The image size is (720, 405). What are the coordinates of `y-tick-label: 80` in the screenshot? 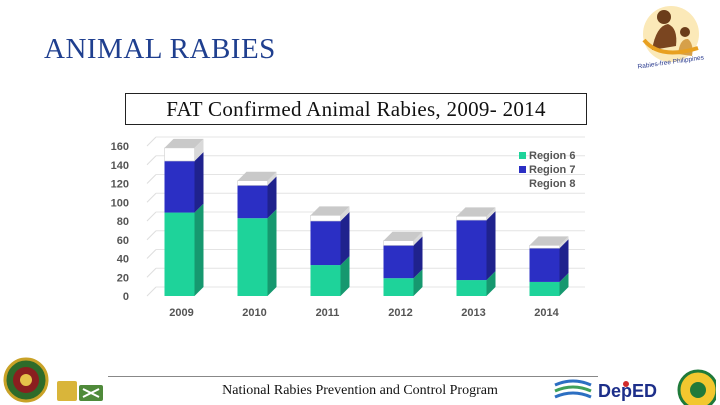 It's located at (123, 222).